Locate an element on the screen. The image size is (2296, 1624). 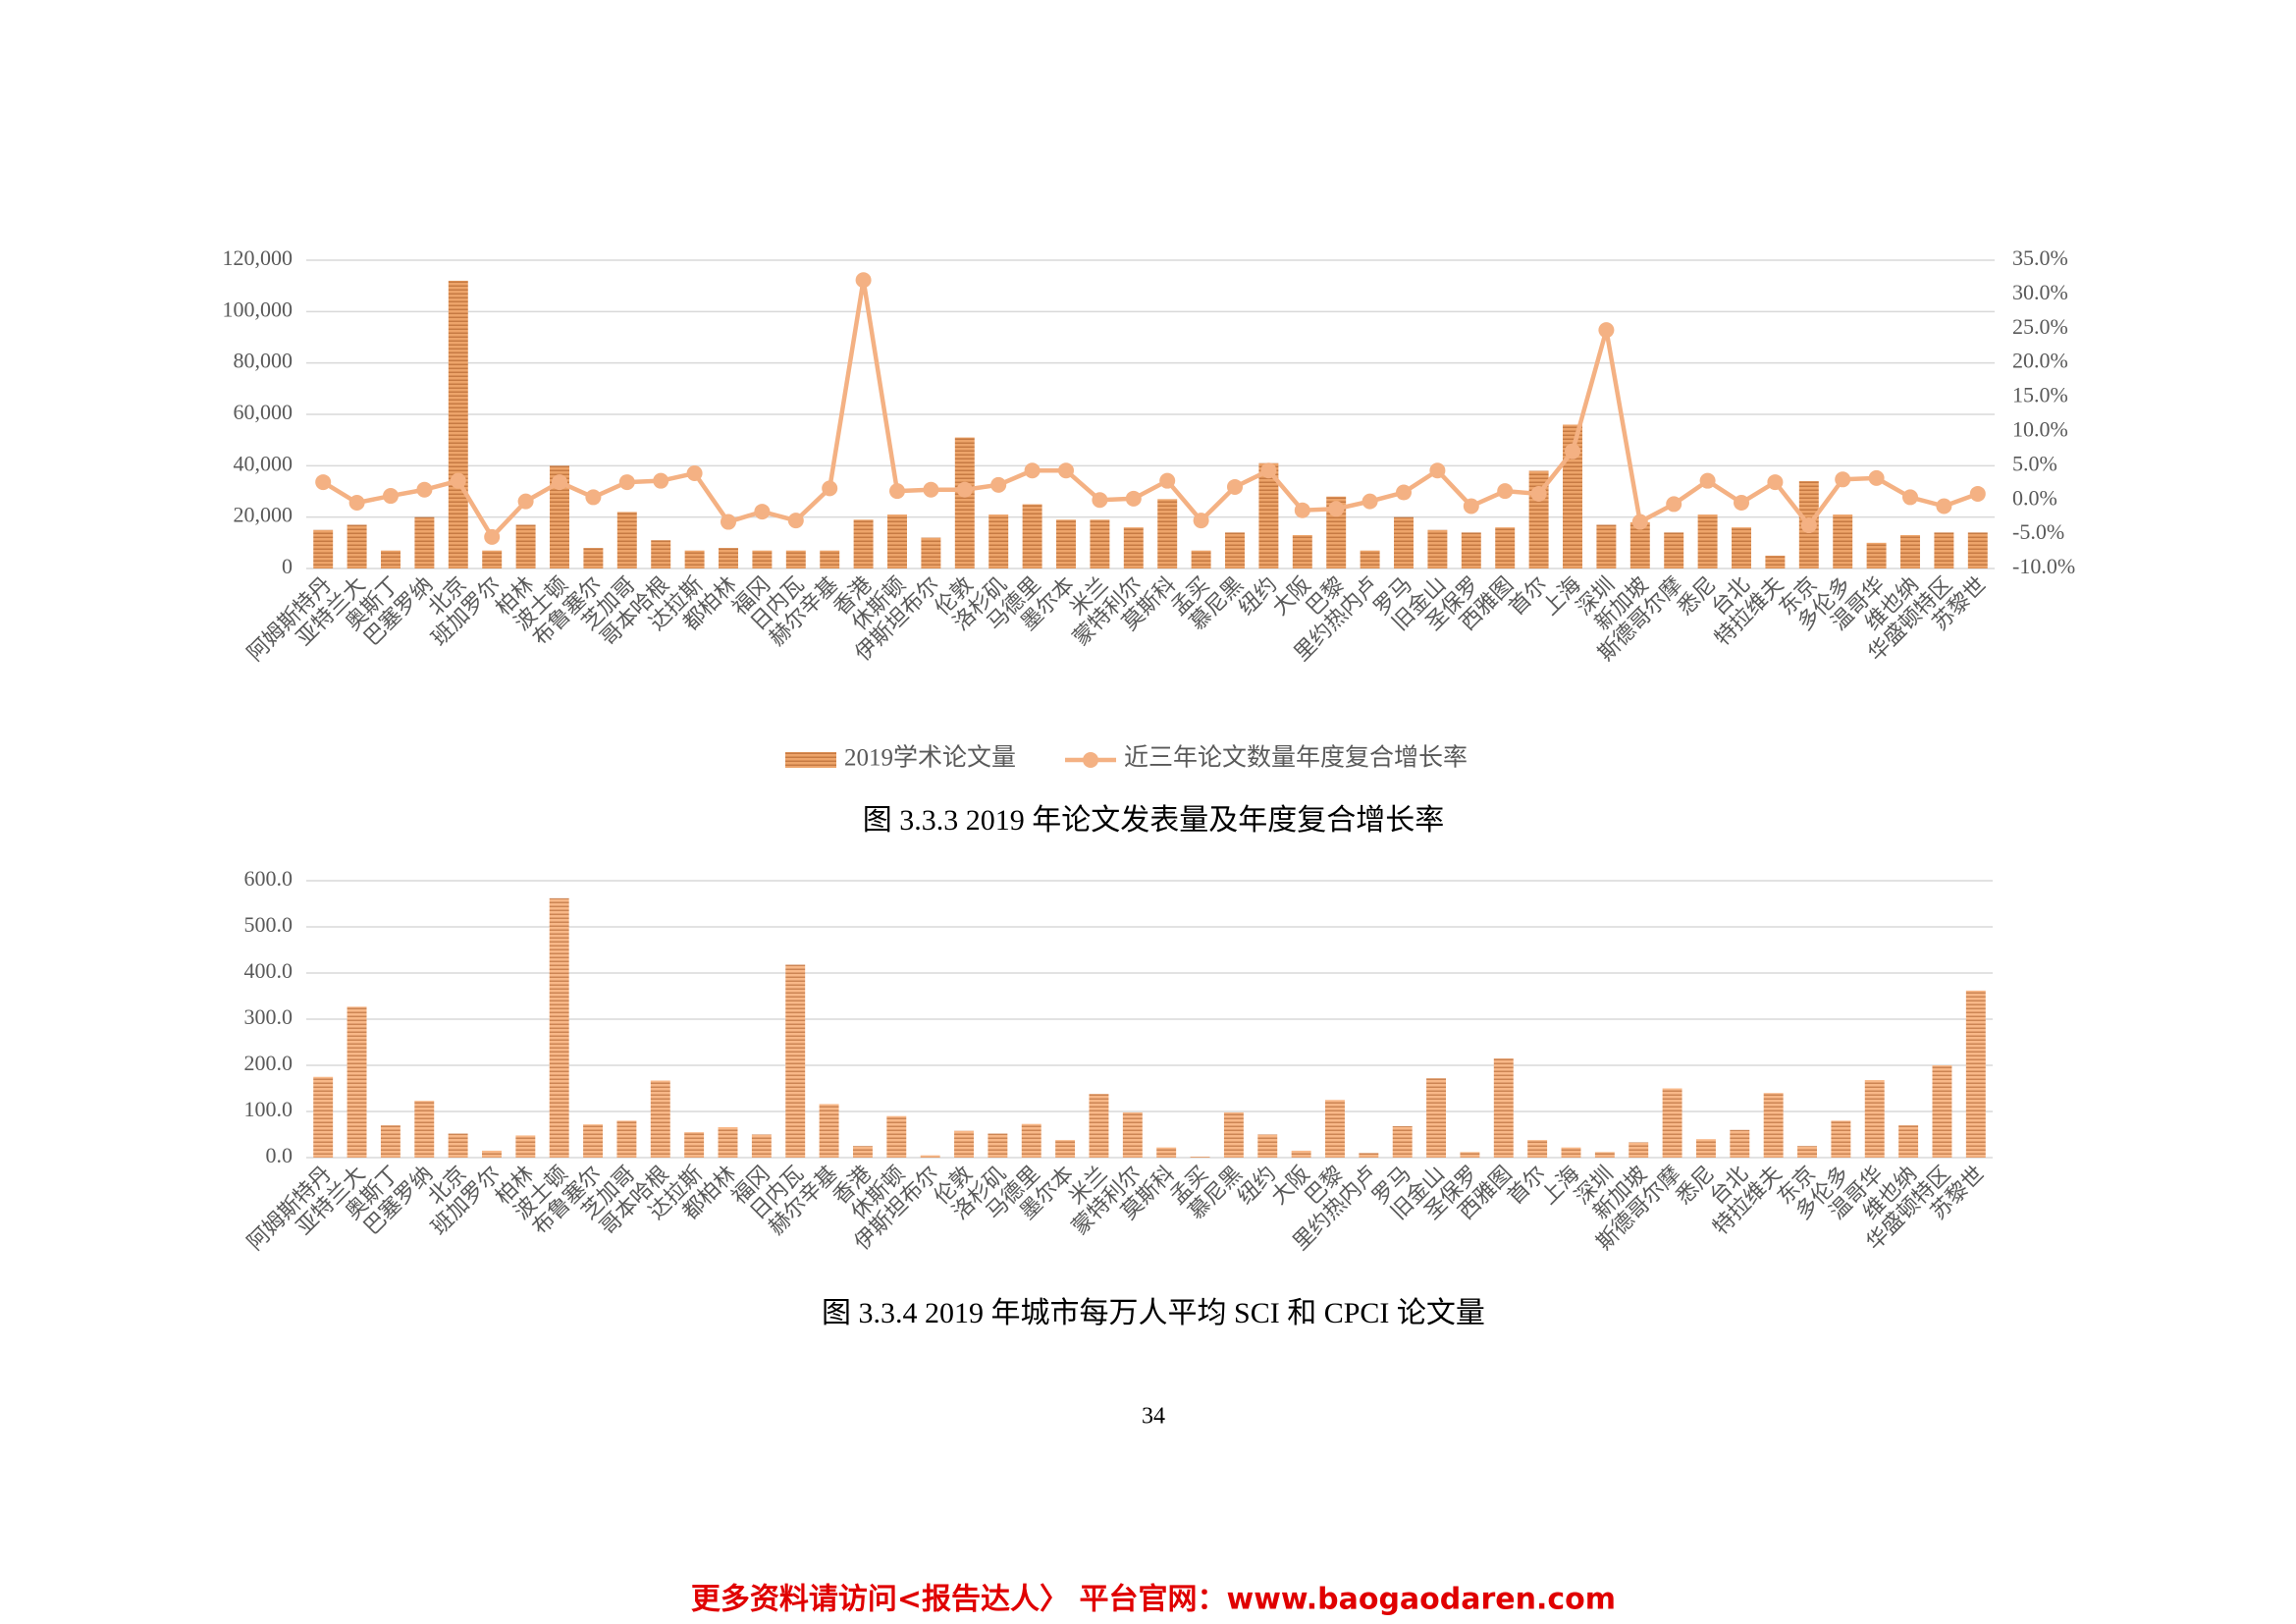
y2-tick-label: -10.0% is located at coordinates (2044, 566).